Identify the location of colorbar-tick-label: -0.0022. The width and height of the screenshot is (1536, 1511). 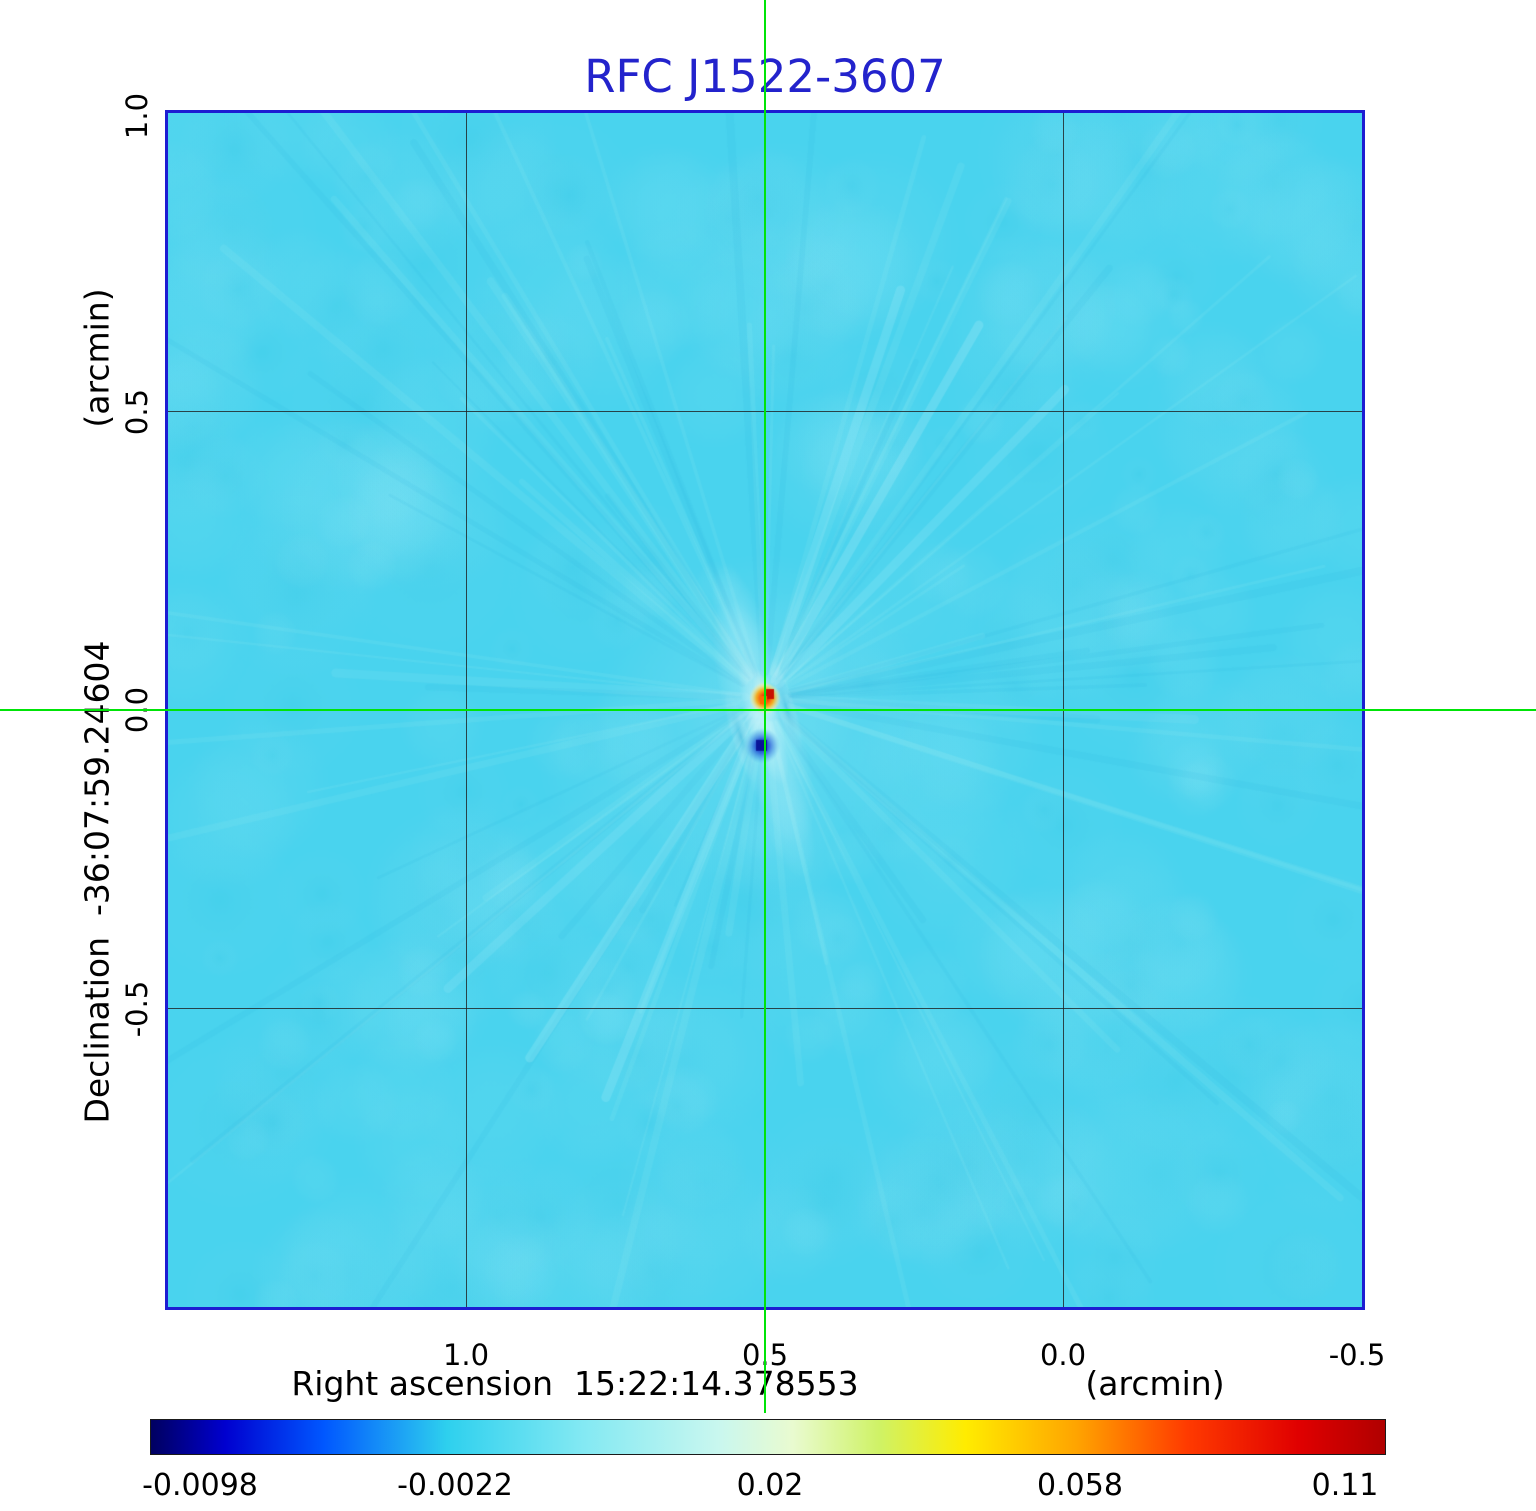
(455, 1485).